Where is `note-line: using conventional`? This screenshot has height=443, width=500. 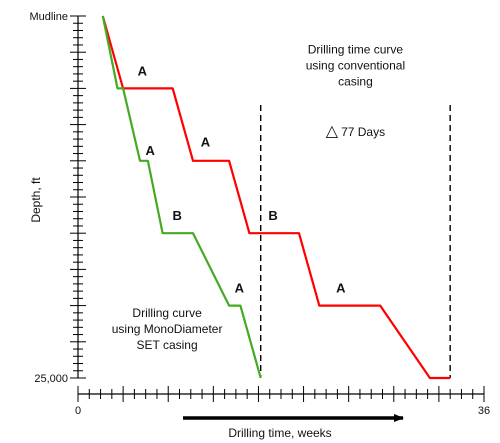 note-line: using conventional is located at coordinates (355, 66).